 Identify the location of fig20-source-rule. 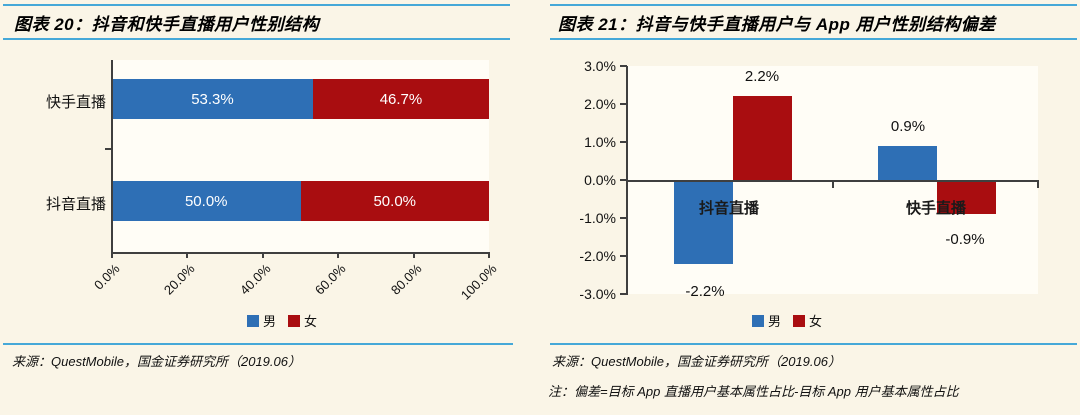
(258, 344).